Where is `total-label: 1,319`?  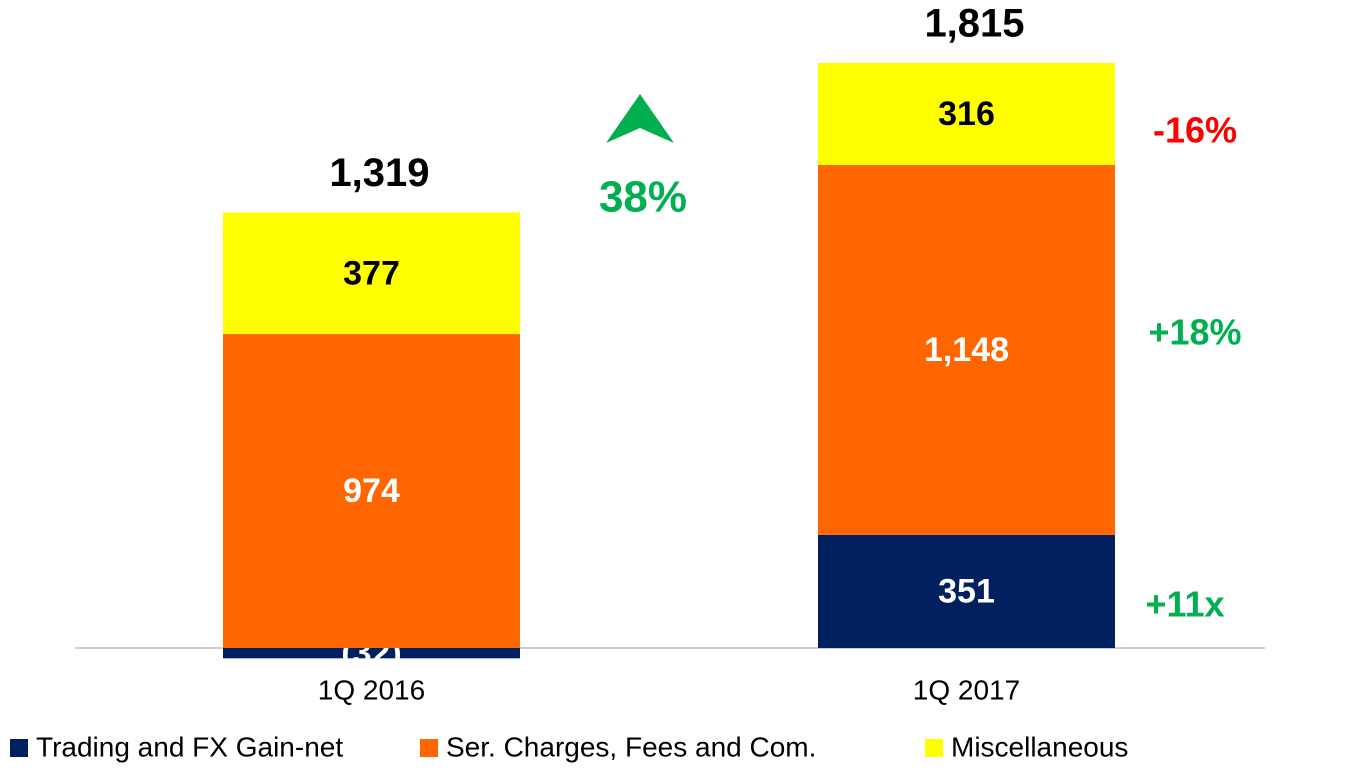 total-label: 1,319 is located at coordinates (379, 173).